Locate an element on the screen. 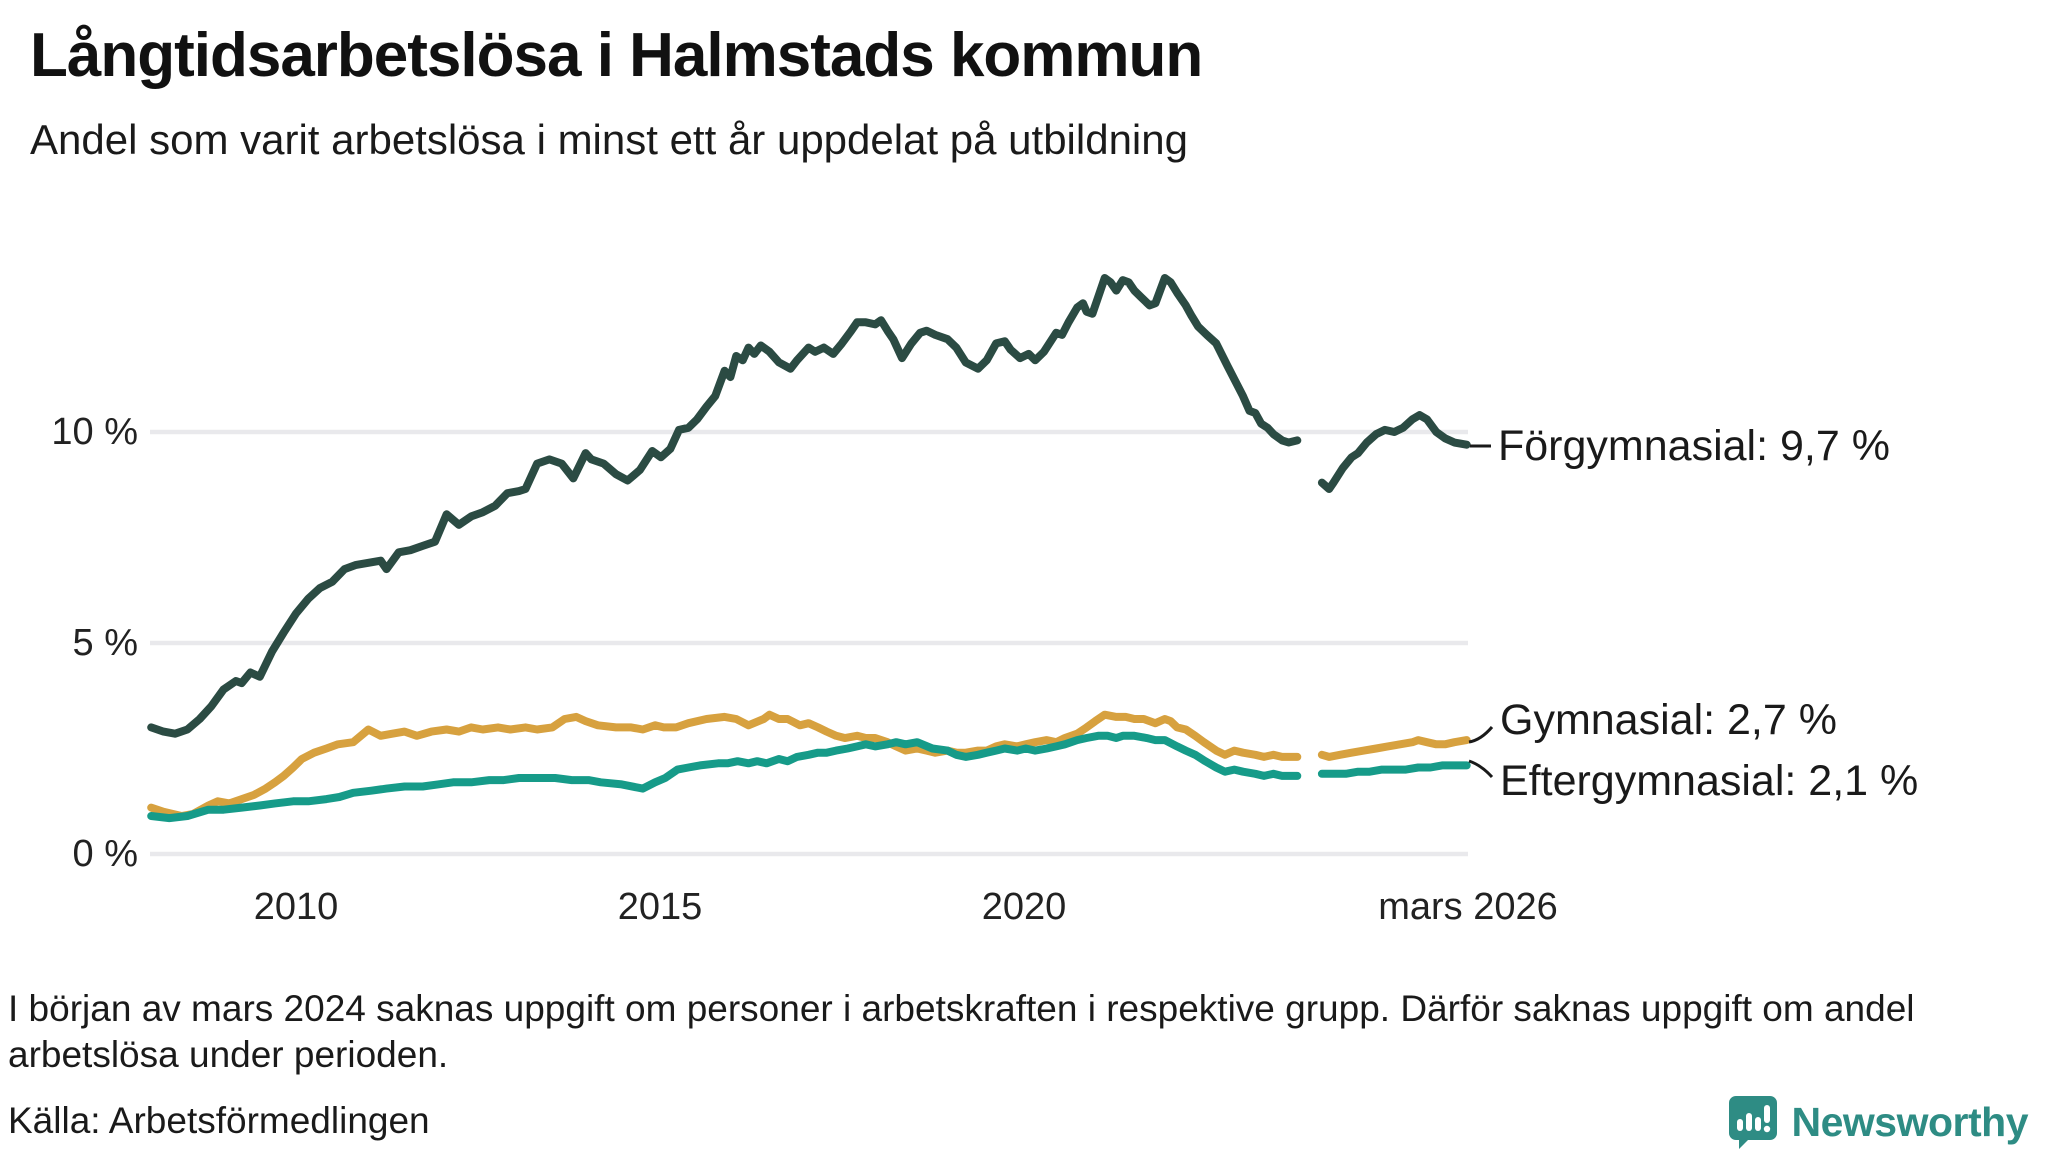 This screenshot has height=1152, width=2048. source-text: Källa: Arbetsförmedlingen is located at coordinates (219, 1120).